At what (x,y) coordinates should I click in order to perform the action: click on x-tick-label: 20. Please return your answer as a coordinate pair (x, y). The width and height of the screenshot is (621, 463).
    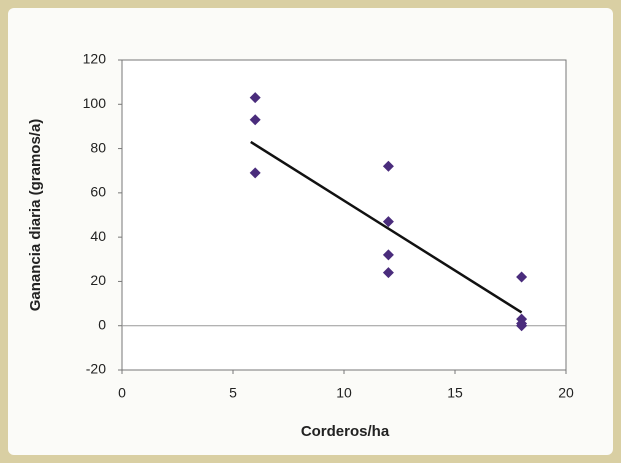
    Looking at the image, I should click on (566, 393).